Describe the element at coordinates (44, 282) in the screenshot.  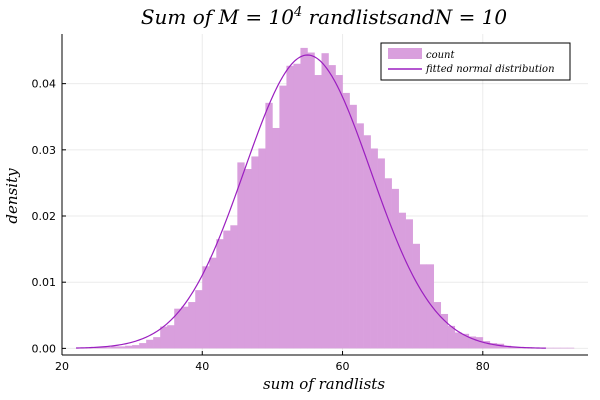
I see `y-tick-label: 0.01` at that location.